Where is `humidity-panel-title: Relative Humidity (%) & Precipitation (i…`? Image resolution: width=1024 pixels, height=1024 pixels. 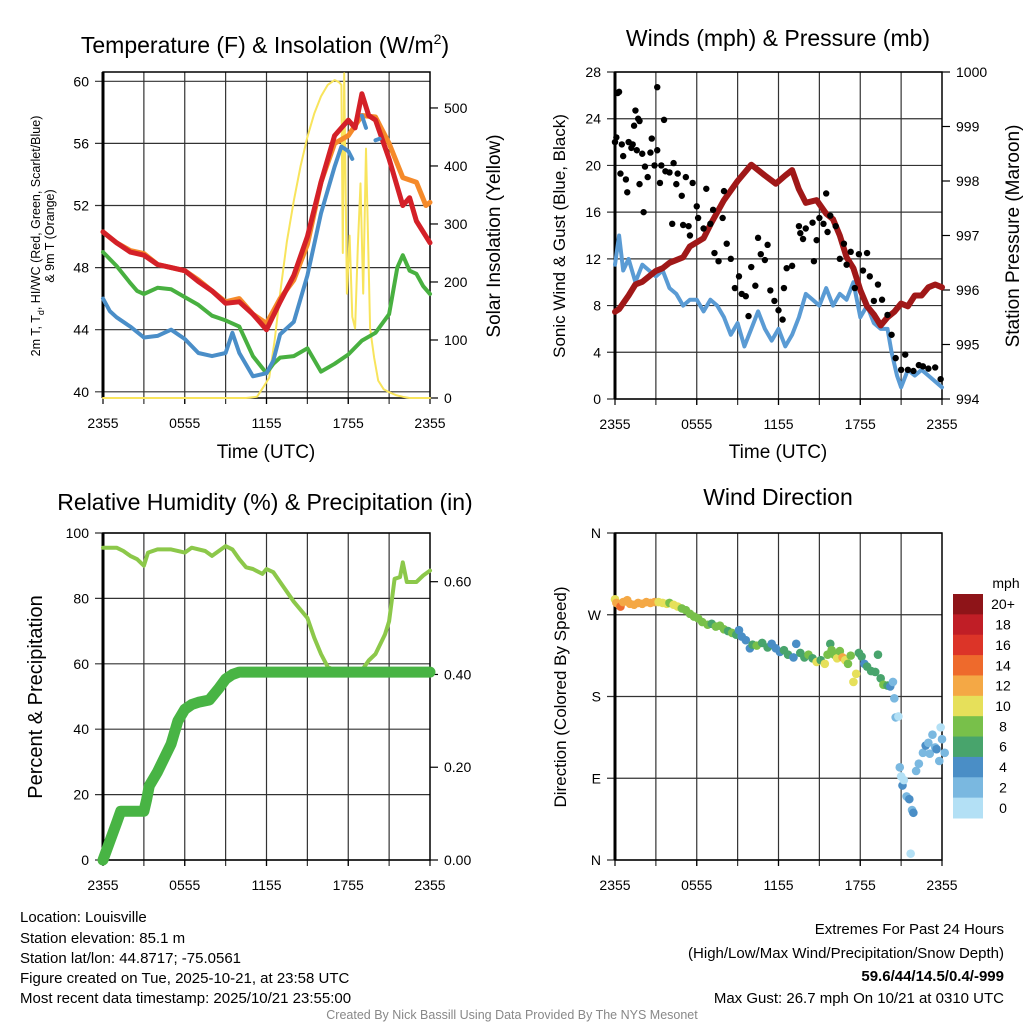
humidity-panel-title: Relative Humidity (%) & Precipitation (i… is located at coordinates (264, 502).